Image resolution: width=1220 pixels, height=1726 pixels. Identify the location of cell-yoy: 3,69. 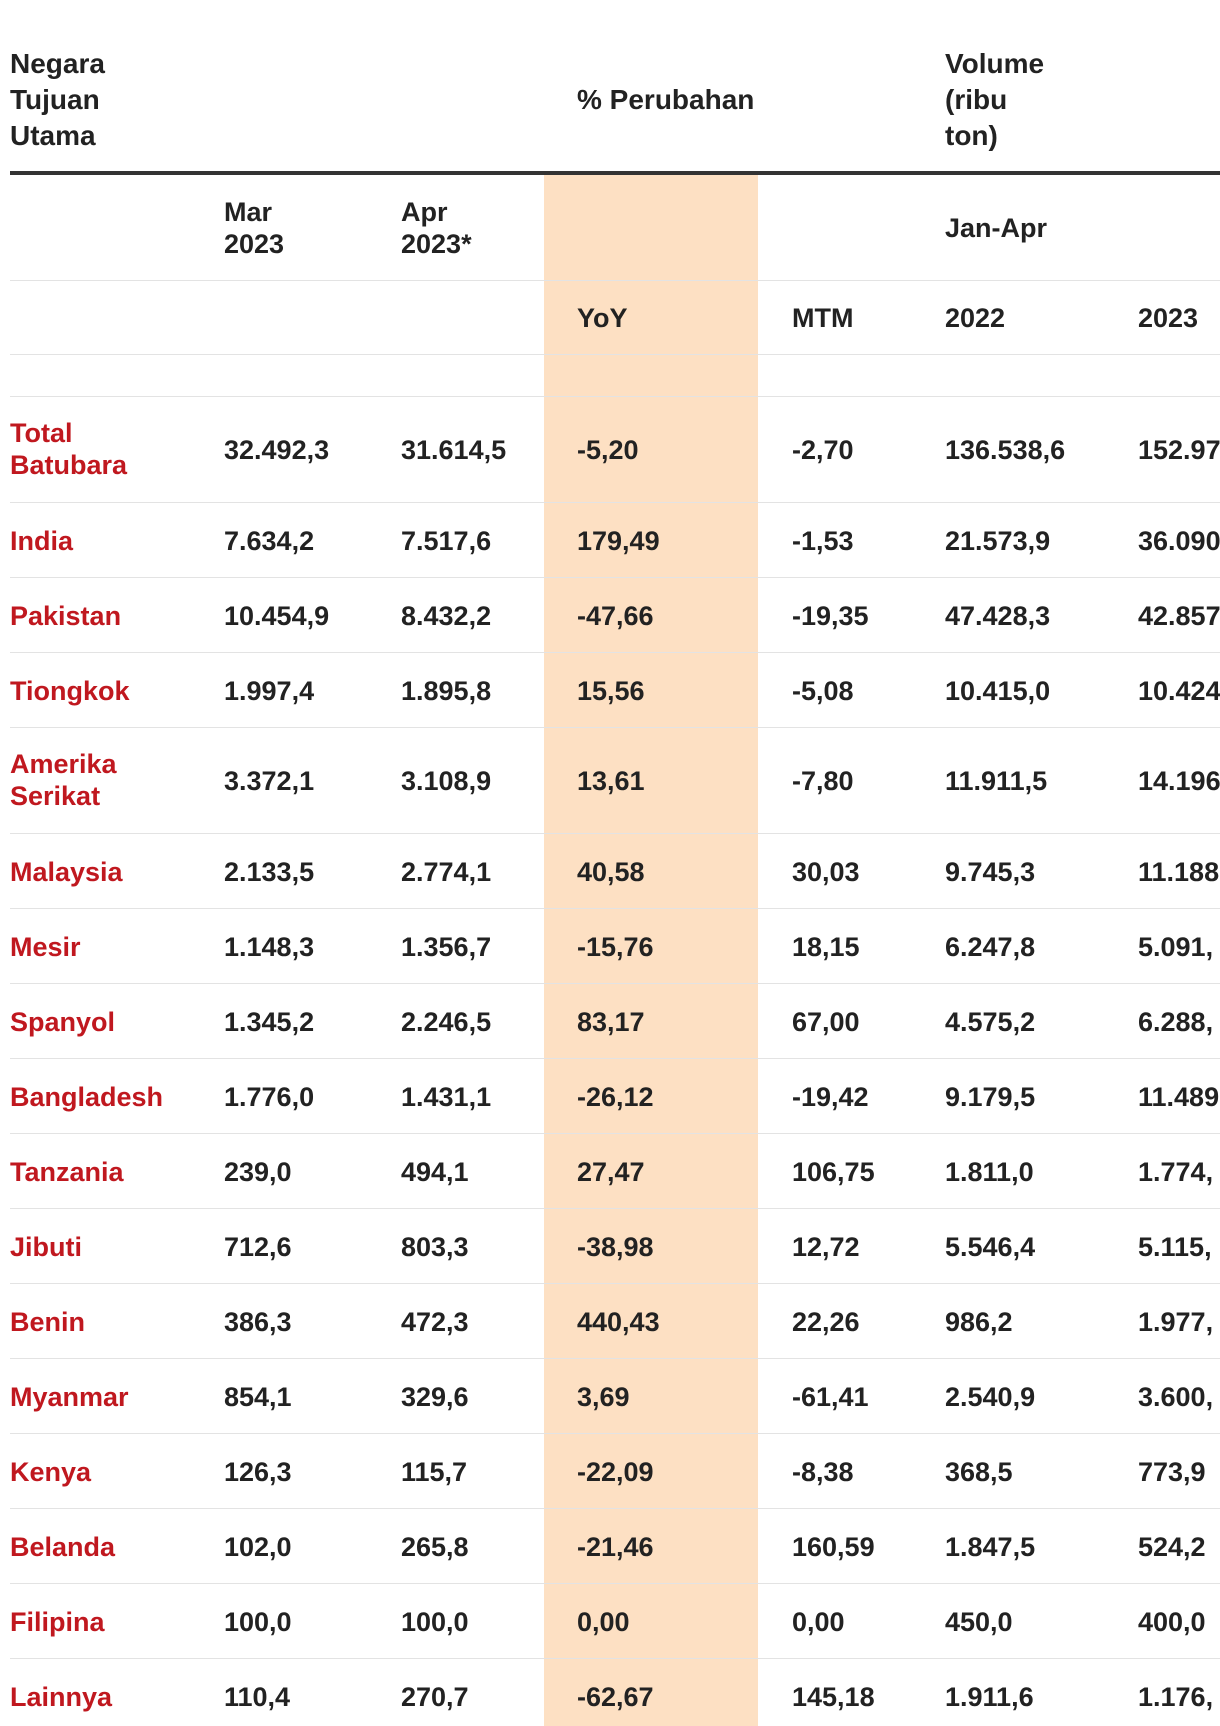
(603, 1396).